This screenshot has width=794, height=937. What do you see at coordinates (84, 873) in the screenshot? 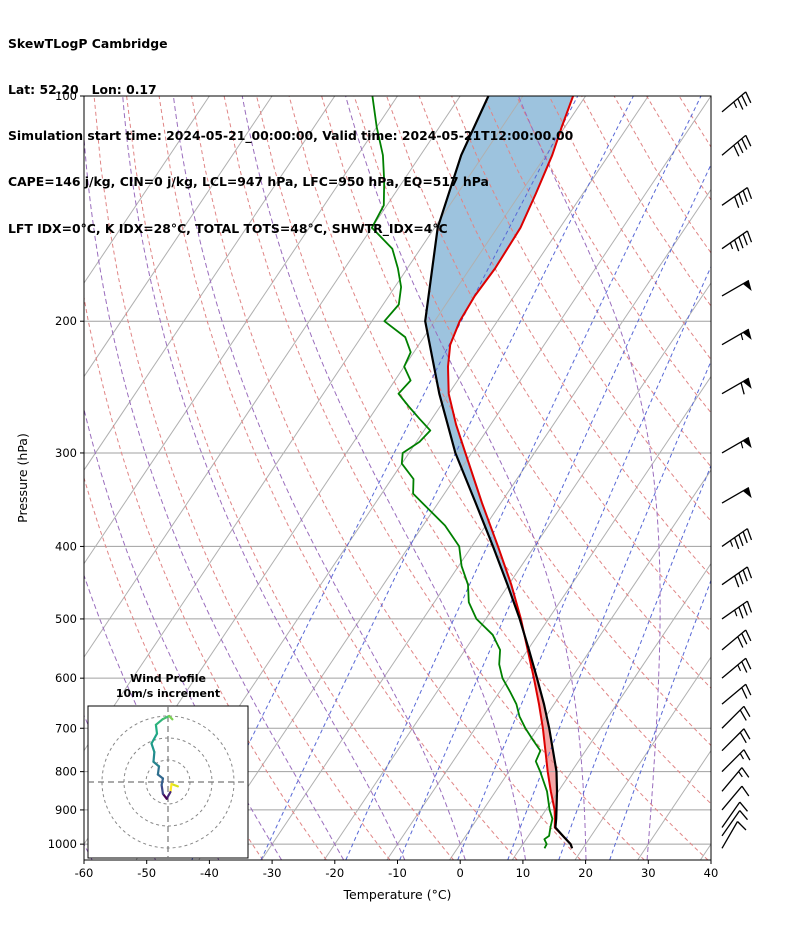
I see `x-tick-label: -60` at bounding box center [84, 873].